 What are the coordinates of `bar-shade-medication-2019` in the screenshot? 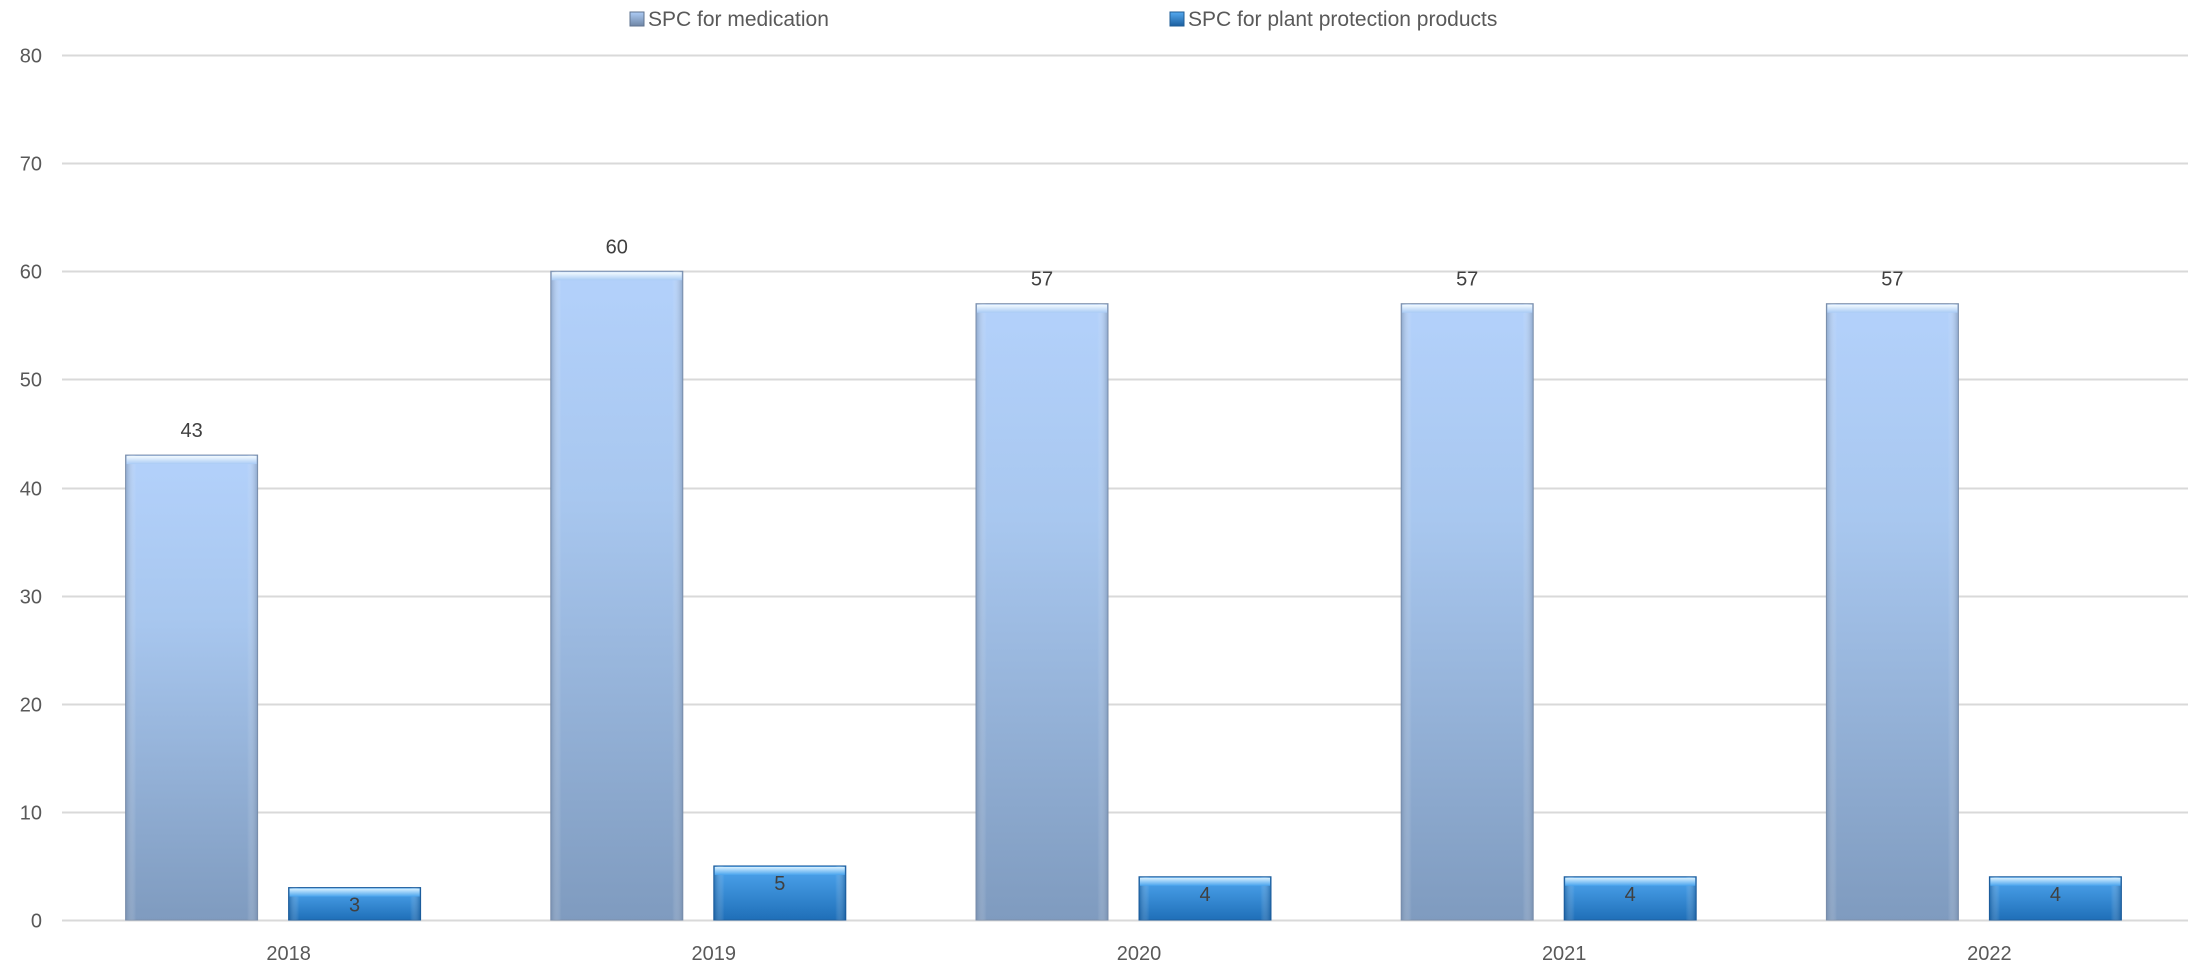 It's located at (616, 595).